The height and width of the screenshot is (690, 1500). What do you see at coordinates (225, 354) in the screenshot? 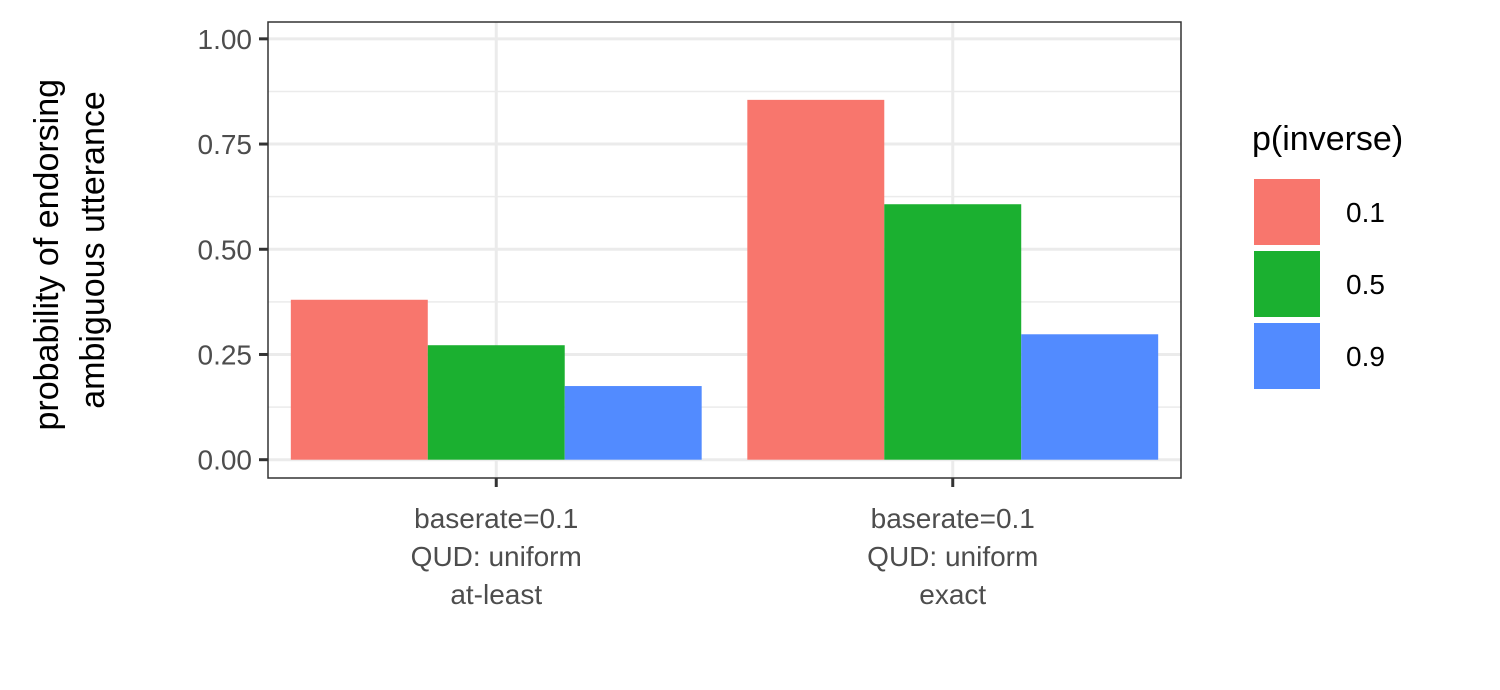
I see `y-tick-label: 0.25` at bounding box center [225, 354].